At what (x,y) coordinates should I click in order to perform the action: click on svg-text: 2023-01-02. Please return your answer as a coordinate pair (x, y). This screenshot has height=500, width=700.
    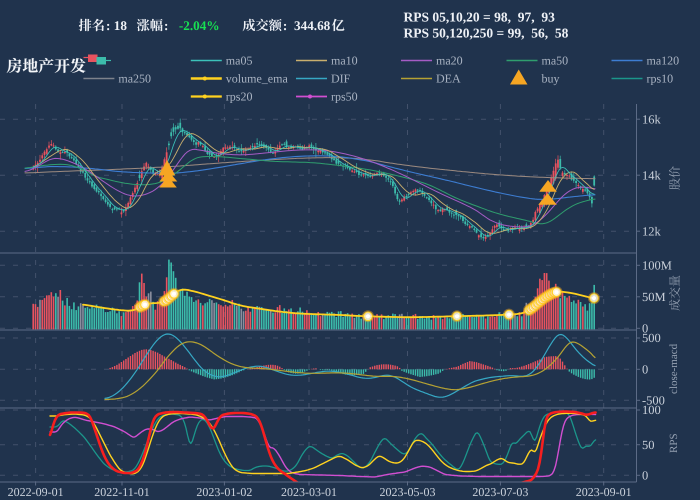
    Looking at the image, I should click on (224, 492).